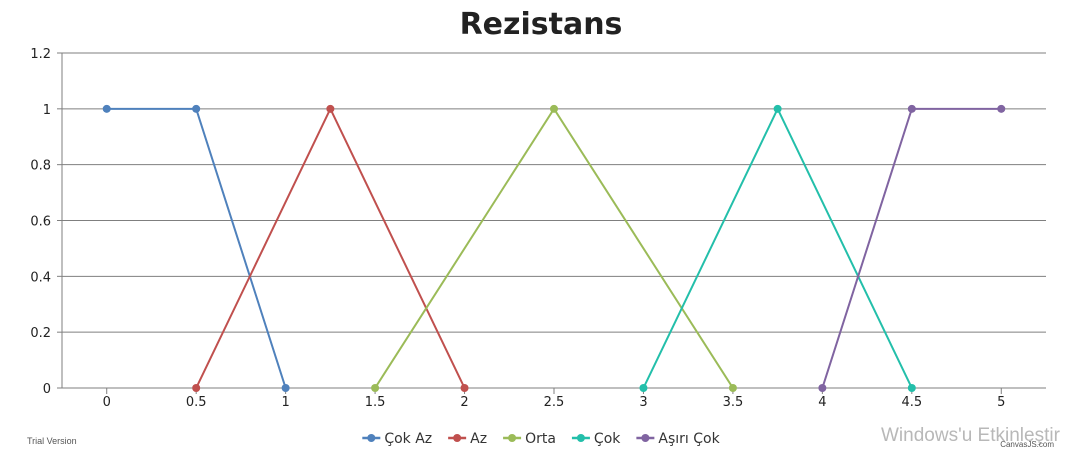 Image resolution: width=1088 pixels, height=451 pixels. I want to click on legend-label: Orta, so click(540, 439).